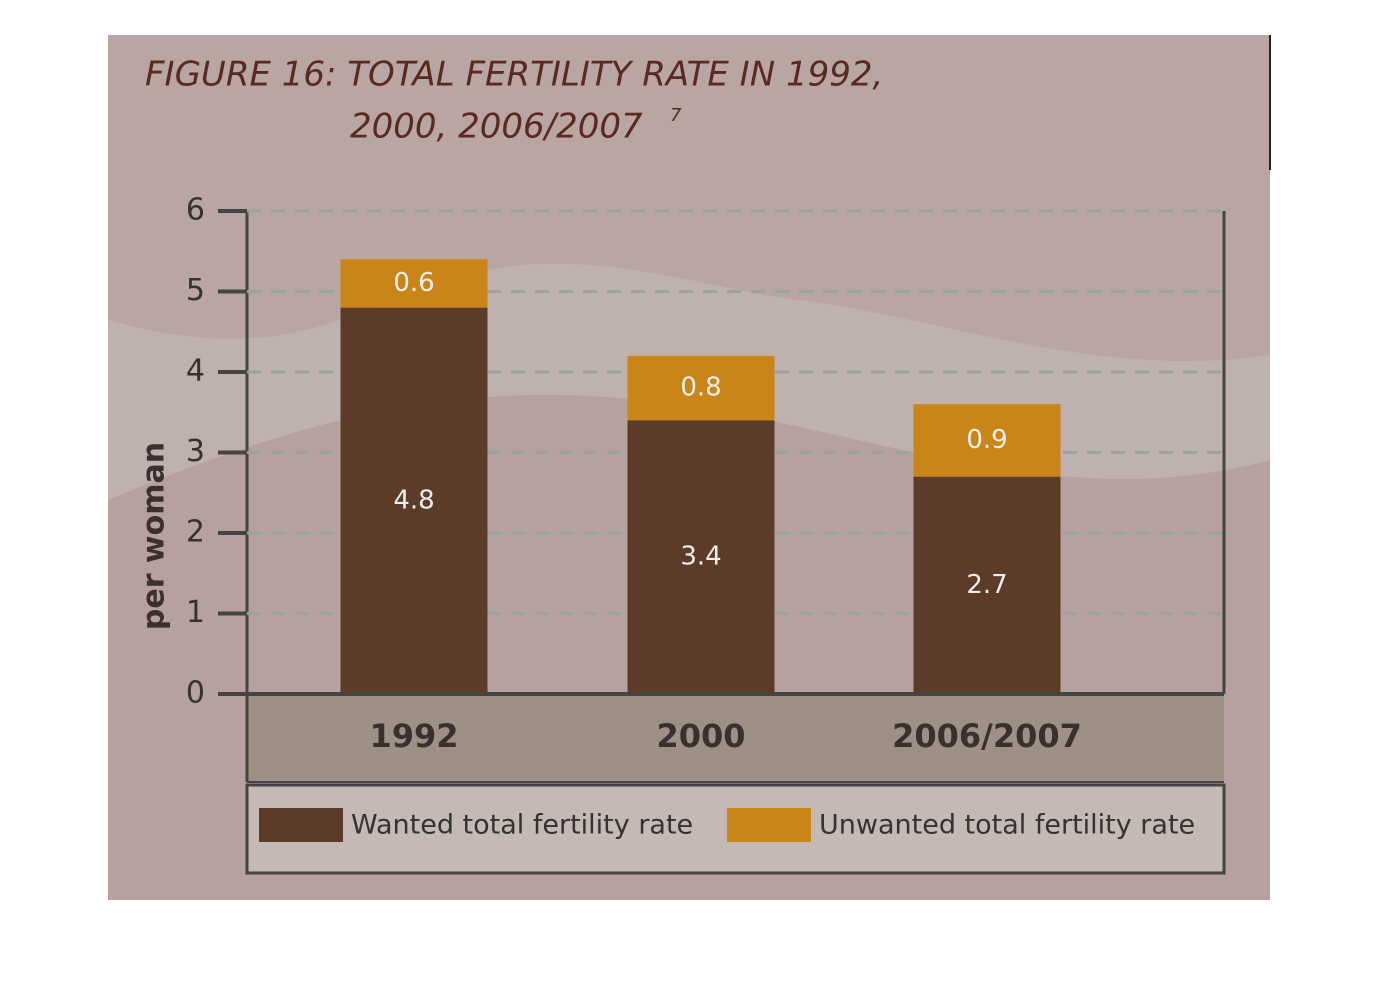 This screenshot has height=1000, width=1378. Describe the element at coordinates (195, 451) in the screenshot. I see `y-tick-label: 3` at that location.